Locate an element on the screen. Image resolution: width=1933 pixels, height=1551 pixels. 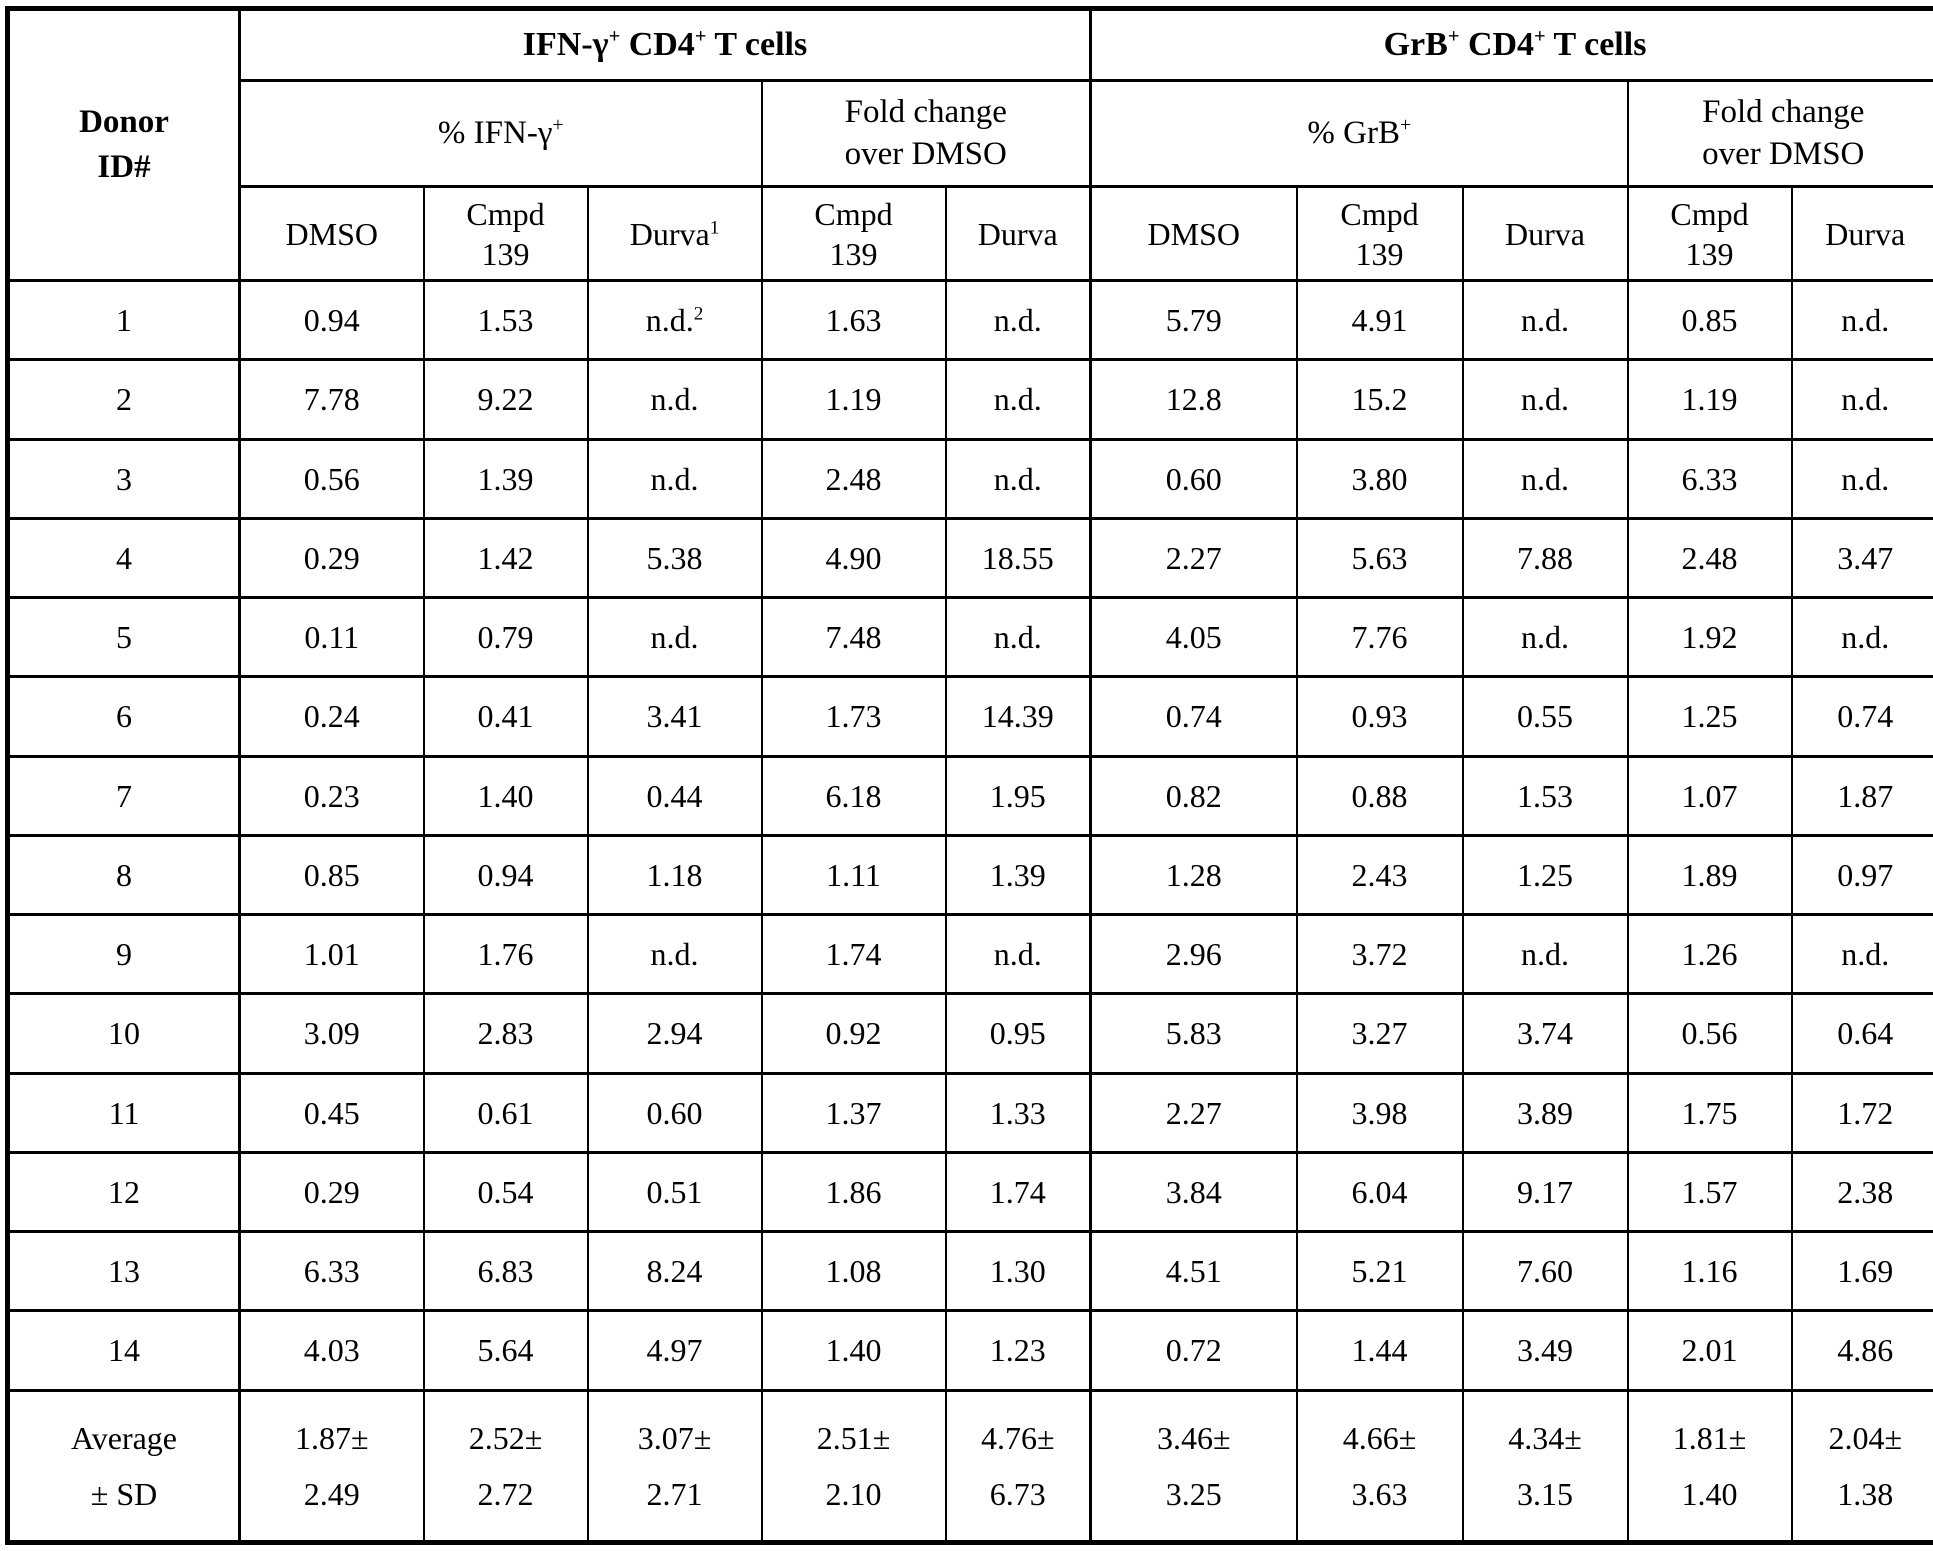
value-cell: 3.47 is located at coordinates (1861, 558).